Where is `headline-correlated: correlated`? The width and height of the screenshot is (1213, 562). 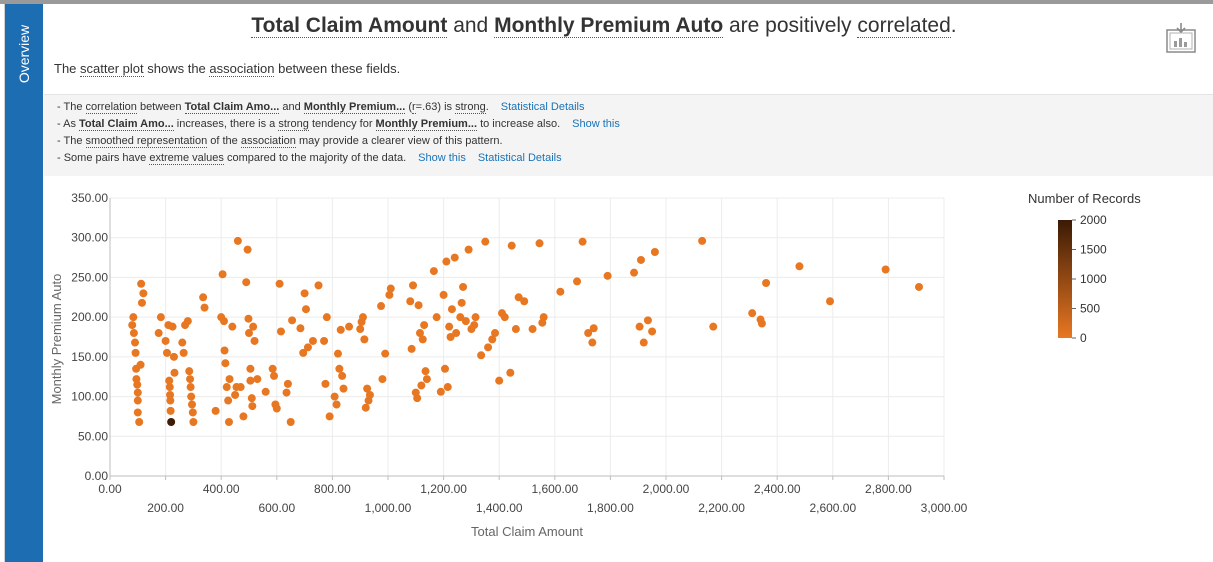 headline-correlated: correlated is located at coordinates (904, 26).